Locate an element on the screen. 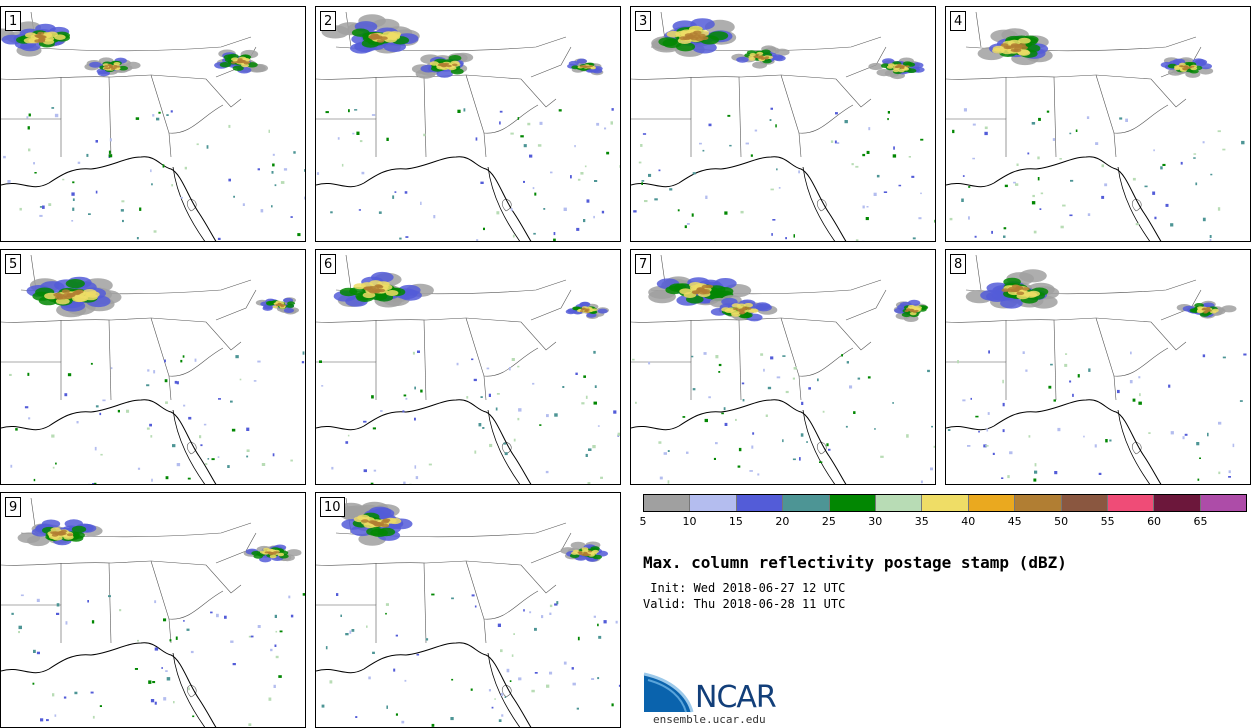 This screenshot has width=1260, height=728. colorbar-tick: 45 is located at coordinates (1014, 521).